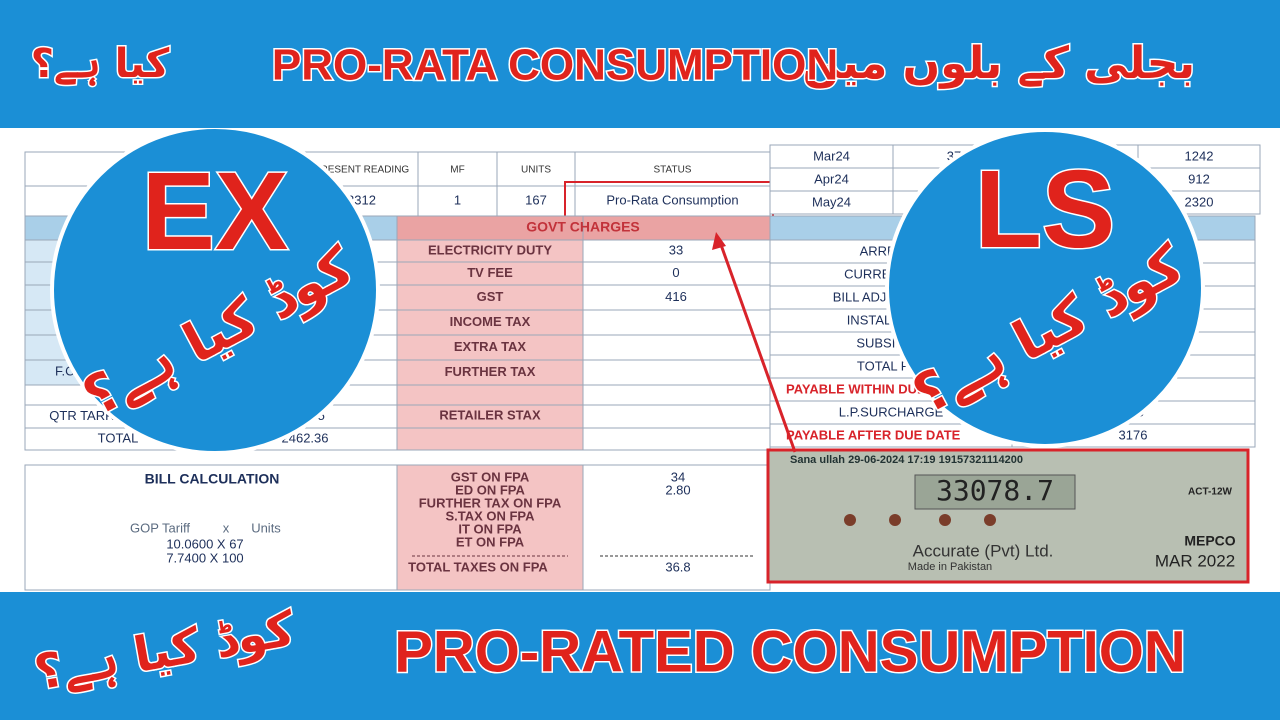  I want to click on cell-text: TOTAL, so click(118, 437).